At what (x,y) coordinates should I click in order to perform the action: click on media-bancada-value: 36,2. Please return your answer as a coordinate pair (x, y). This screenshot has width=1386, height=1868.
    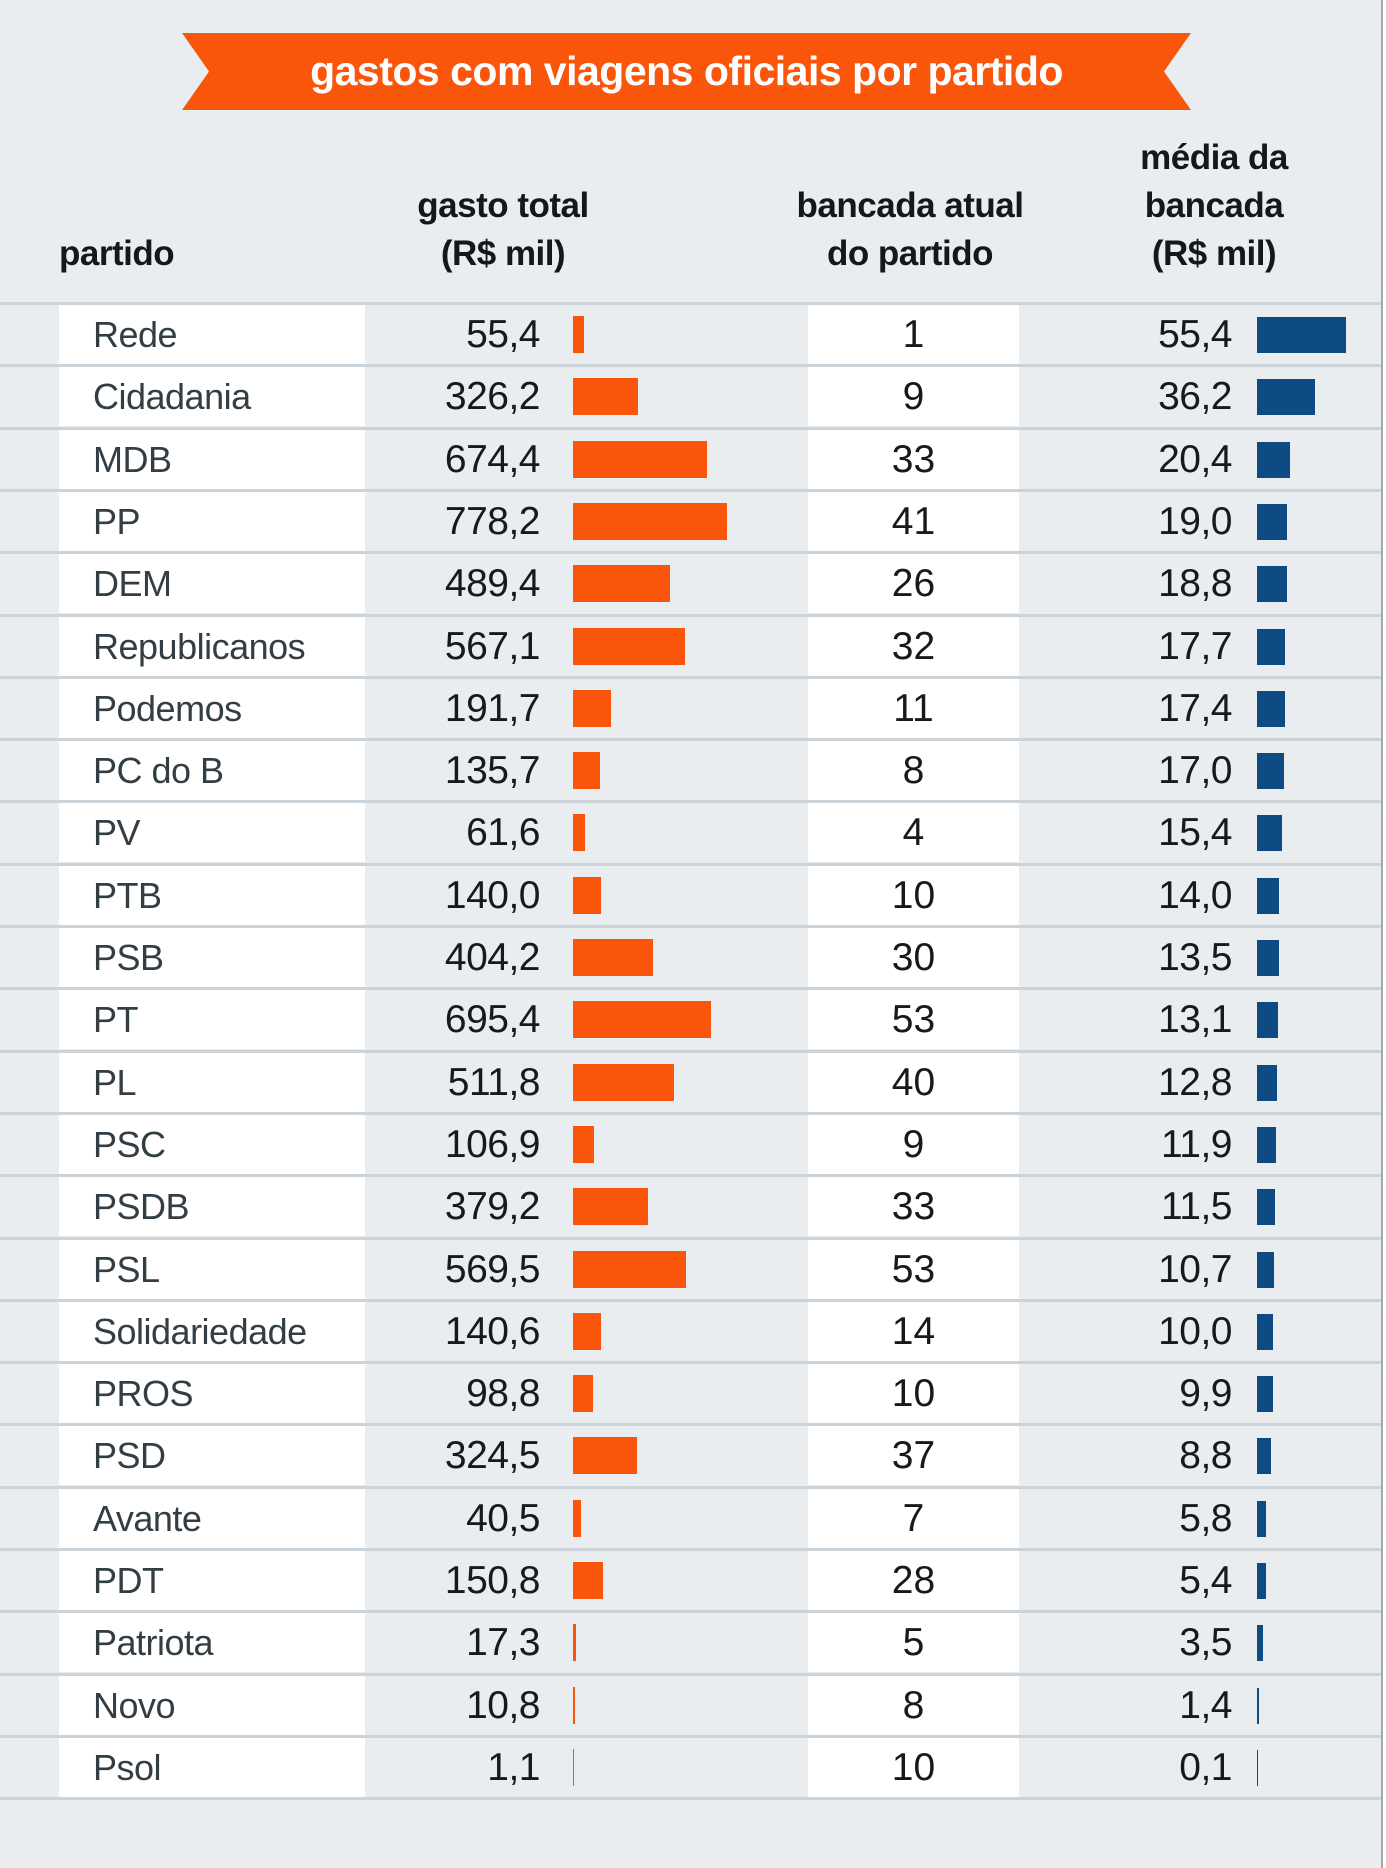
    Looking at the image, I should click on (1195, 396).